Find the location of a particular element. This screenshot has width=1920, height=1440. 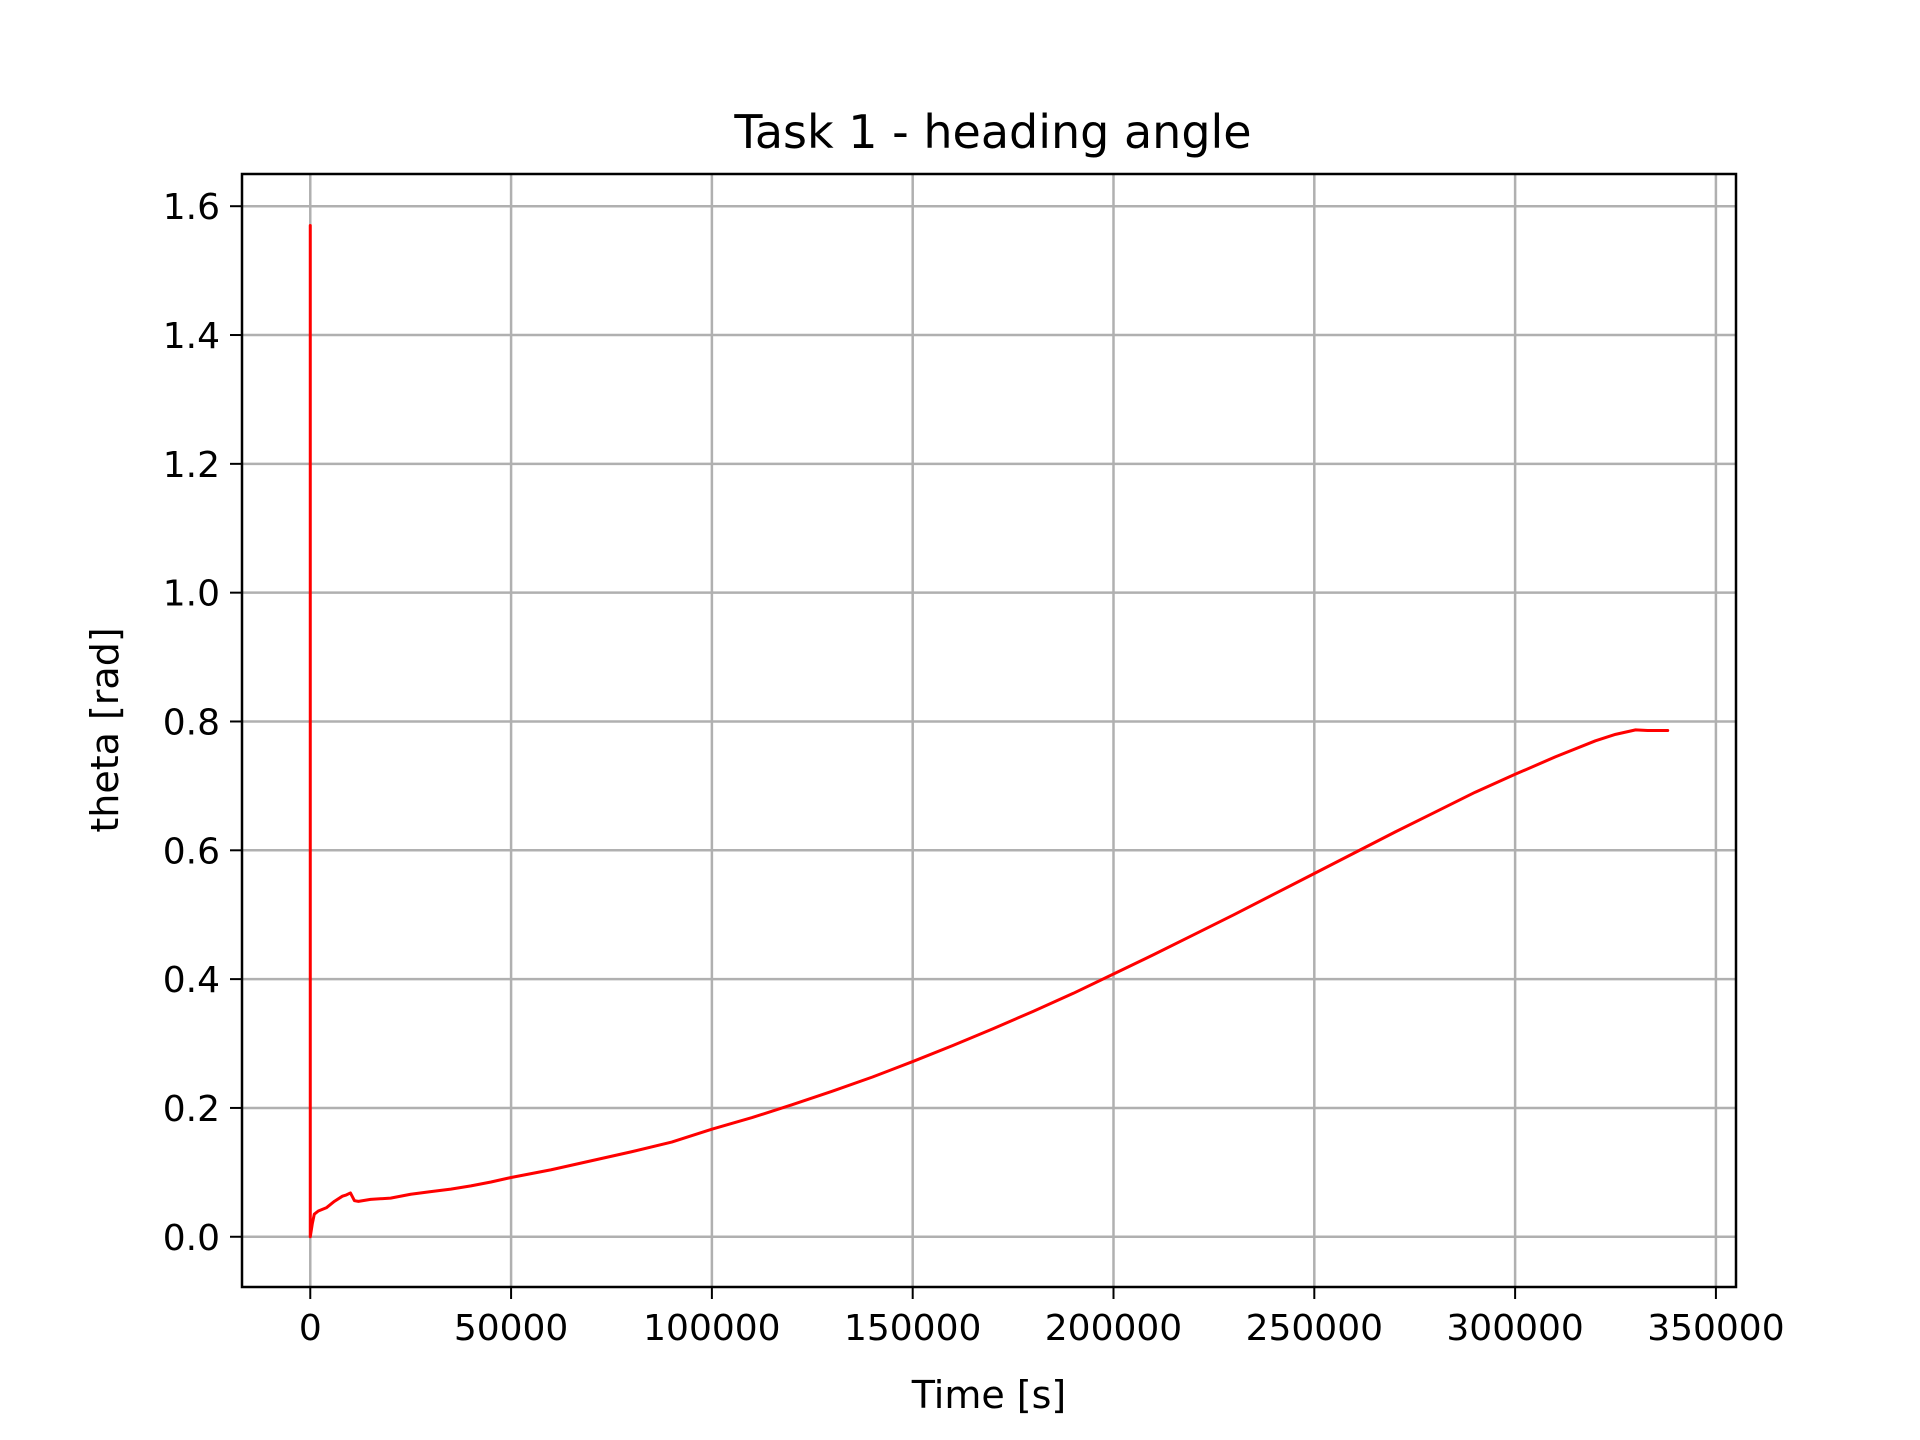

x-tick-label: 50000 is located at coordinates (511, 1328).